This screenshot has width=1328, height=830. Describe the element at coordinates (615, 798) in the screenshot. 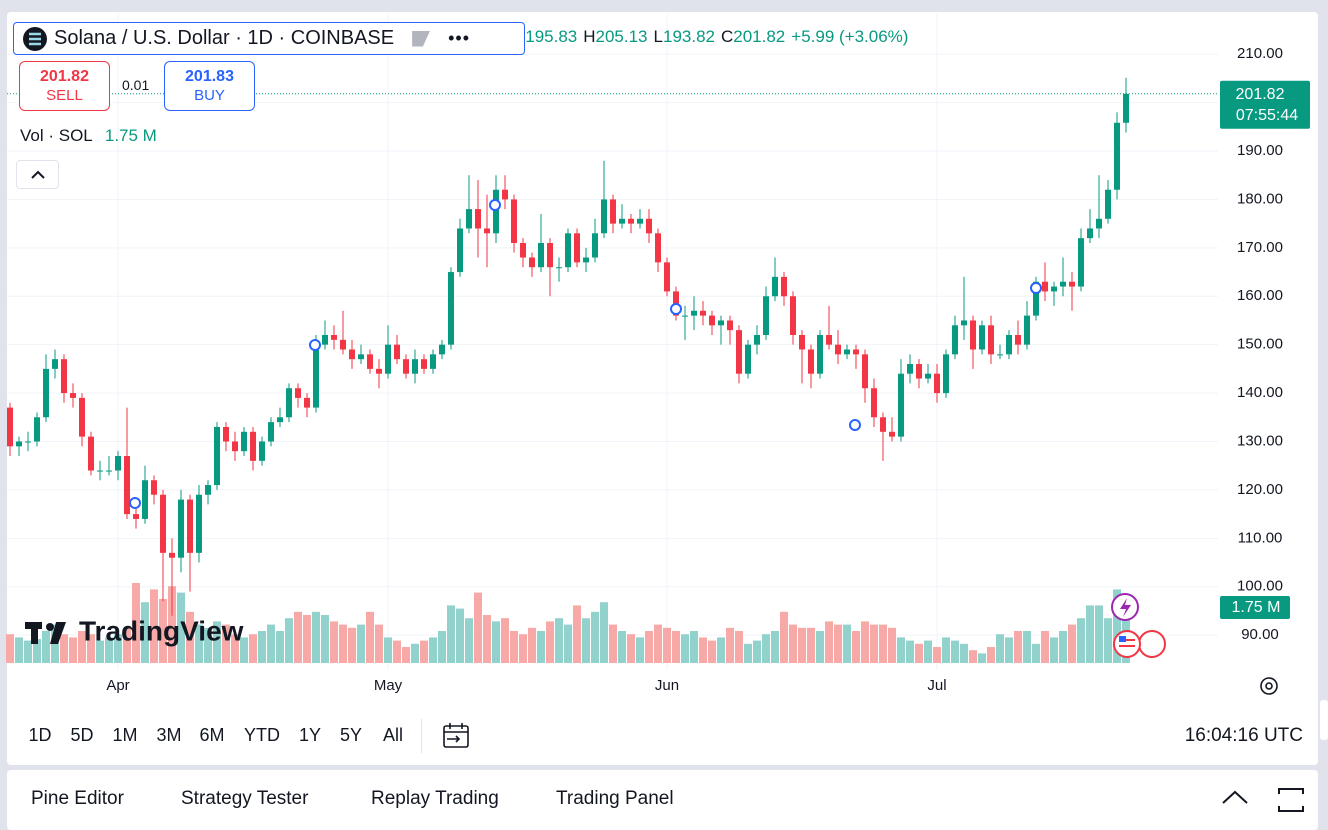

I see `tab: Trading Panel` at that location.